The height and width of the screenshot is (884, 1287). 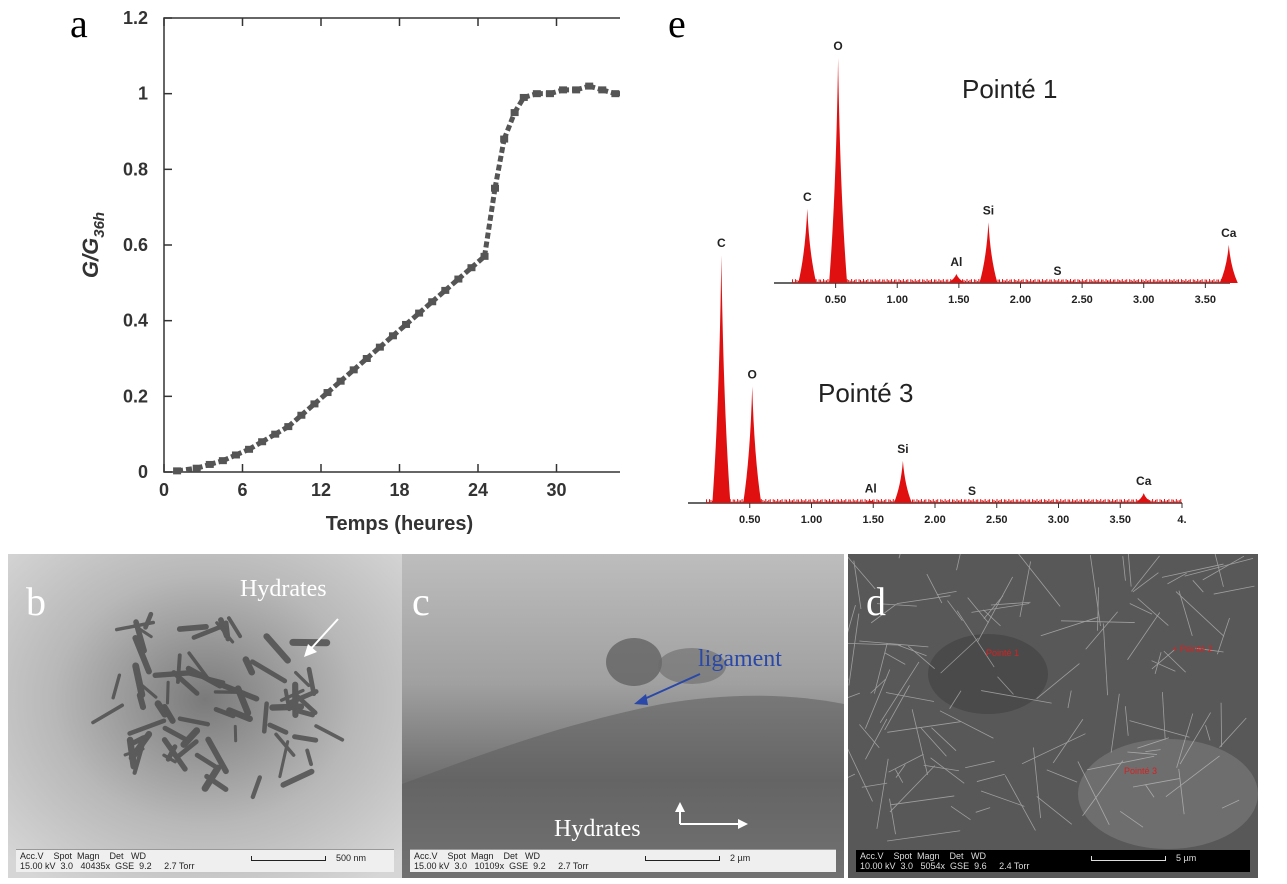 What do you see at coordinates (838, 170) in the screenshot?
I see `spectrum-pointe-1-peak-o` at bounding box center [838, 170].